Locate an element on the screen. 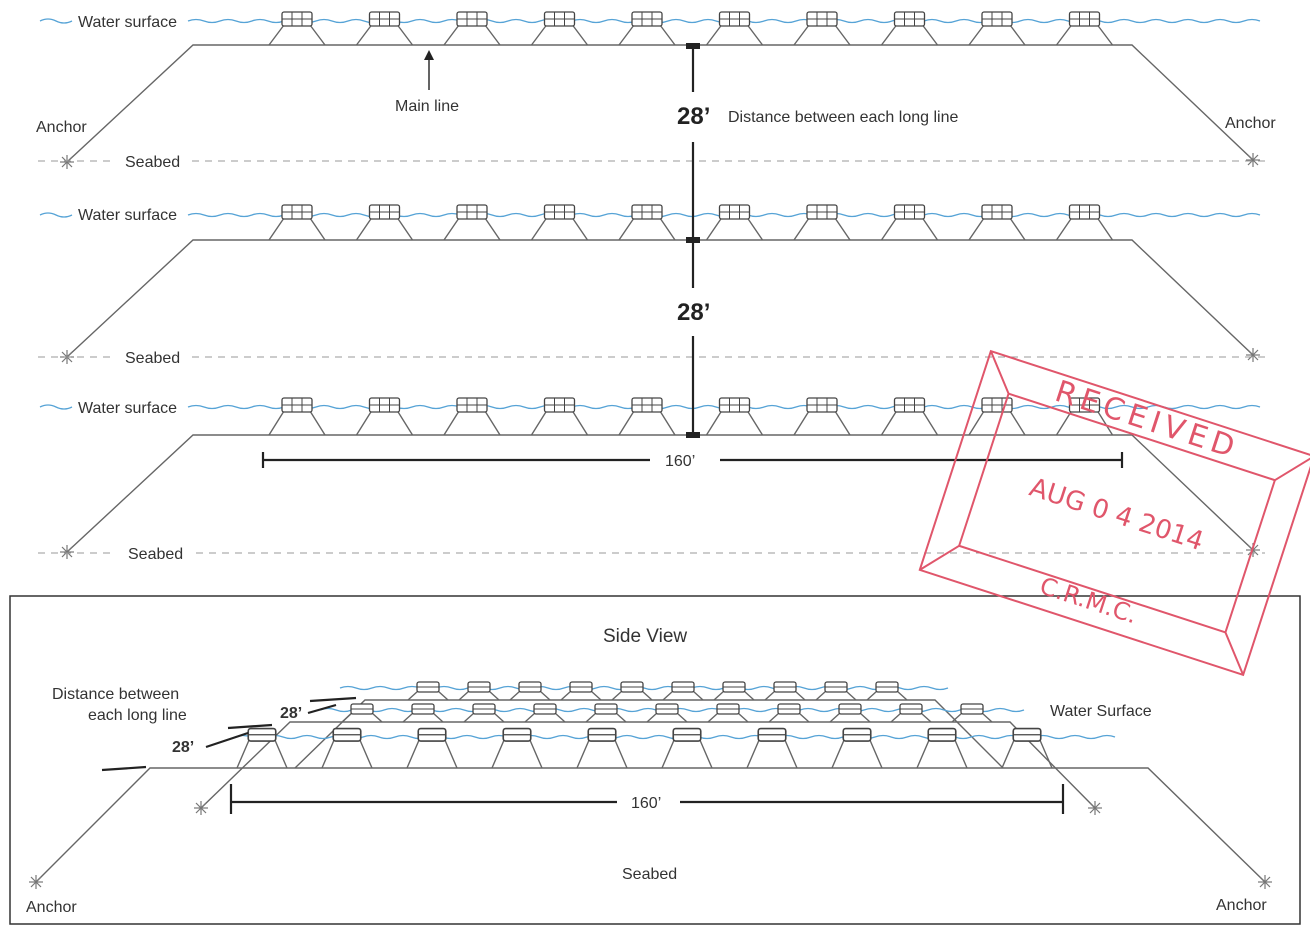 The width and height of the screenshot is (1310, 930). stamp-office: C.R.M.C. is located at coordinates (1088, 601).